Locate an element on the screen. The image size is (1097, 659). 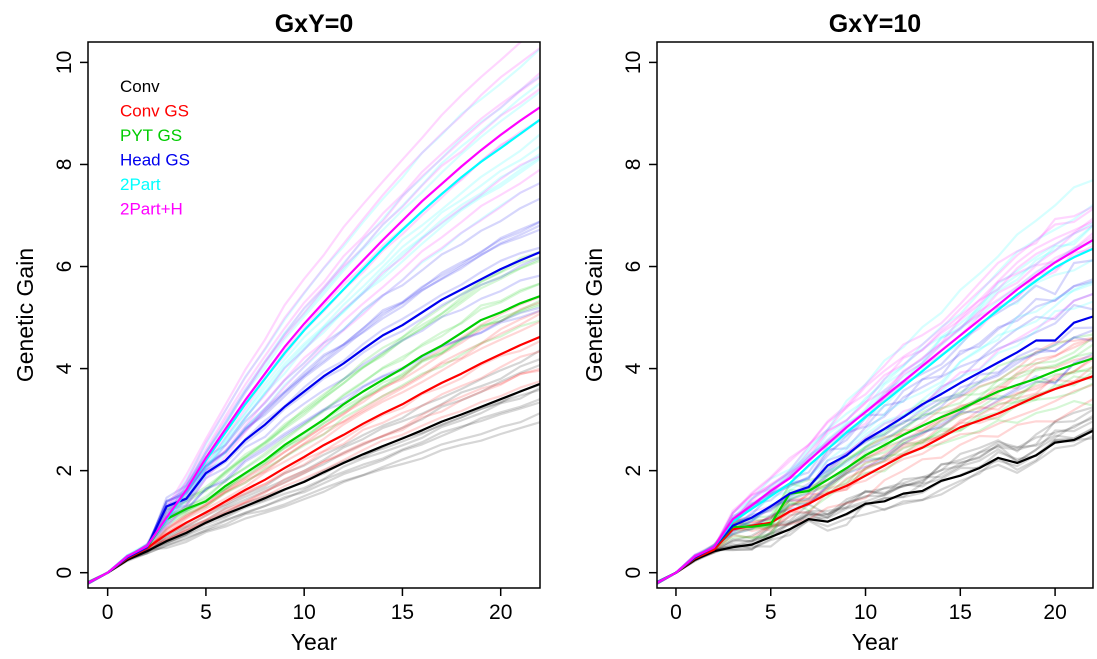
legend-entry: 2Part+H is located at coordinates (151, 209).